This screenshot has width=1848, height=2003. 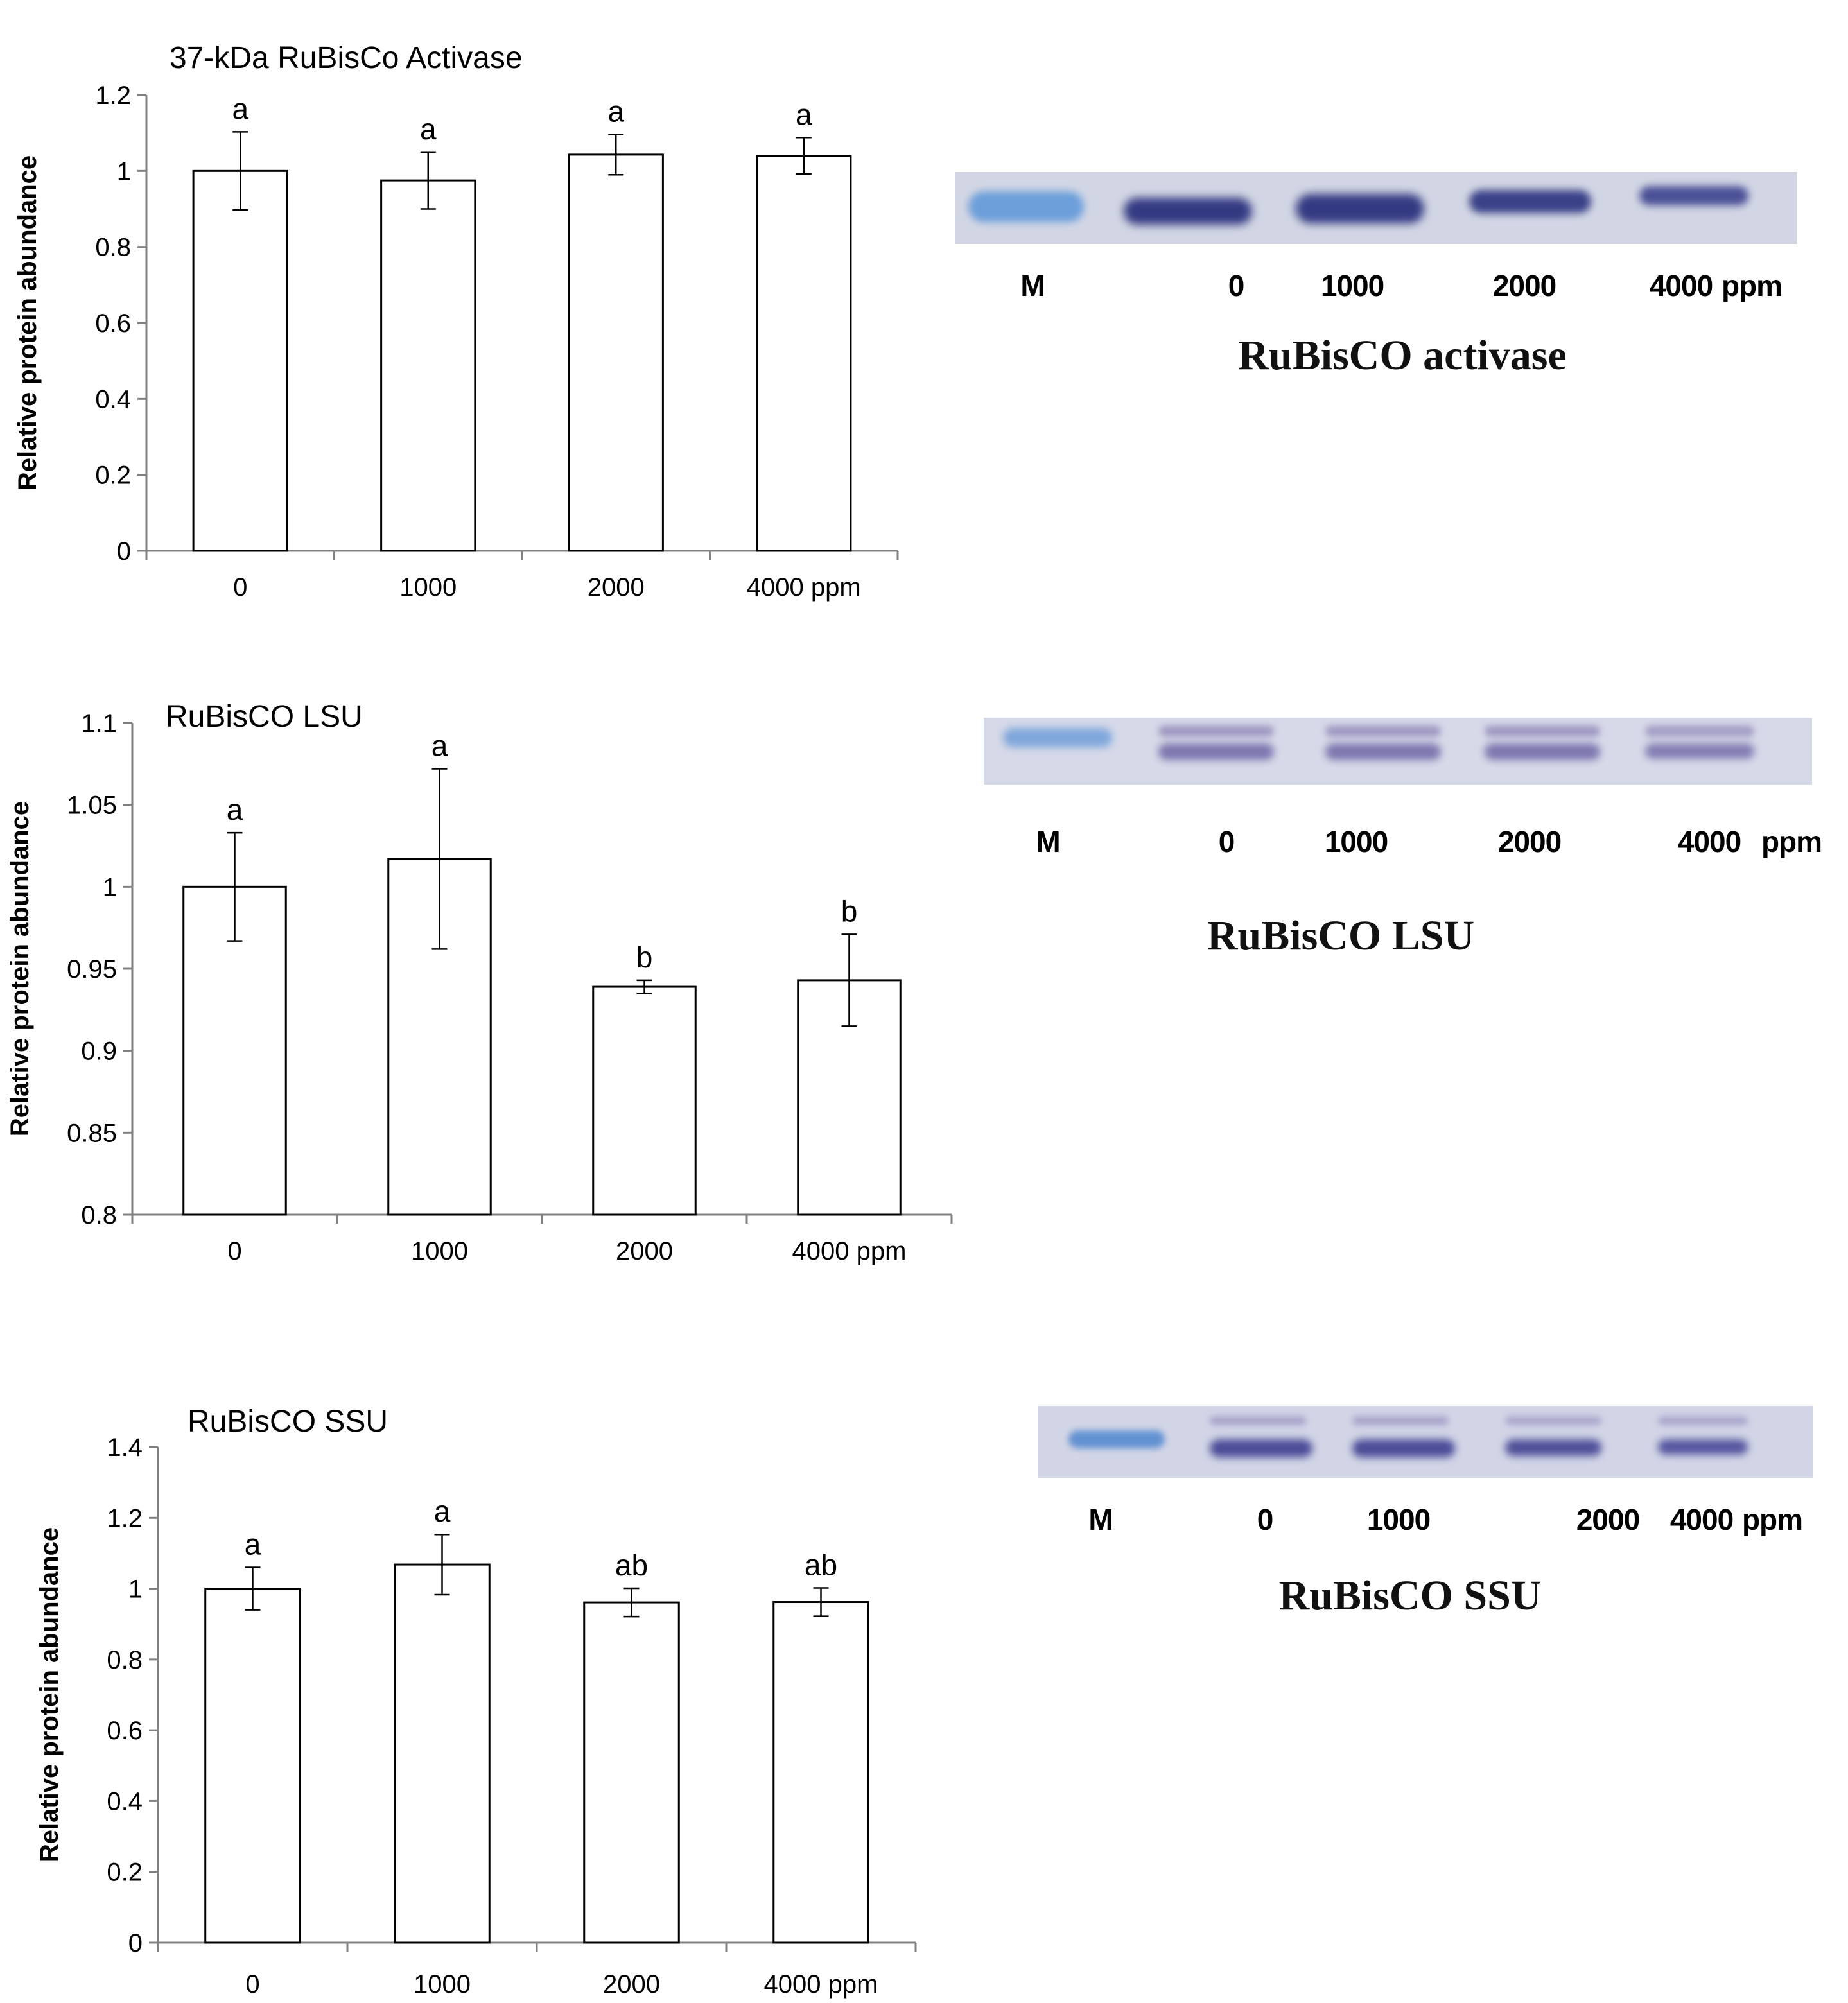 What do you see at coordinates (99, 1051) in the screenshot?
I see `y-tick-label: 0.9` at bounding box center [99, 1051].